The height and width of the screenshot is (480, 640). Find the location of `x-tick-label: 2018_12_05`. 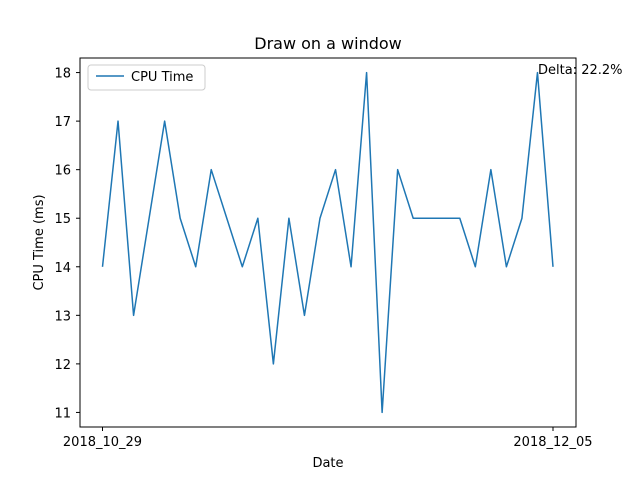

x-tick-label: 2018_12_05 is located at coordinates (552, 442).